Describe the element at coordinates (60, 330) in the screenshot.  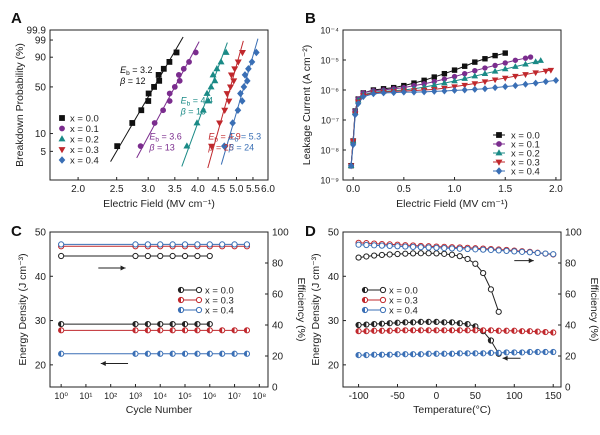
I see `energy-point-c-1-0-fill` at that location.